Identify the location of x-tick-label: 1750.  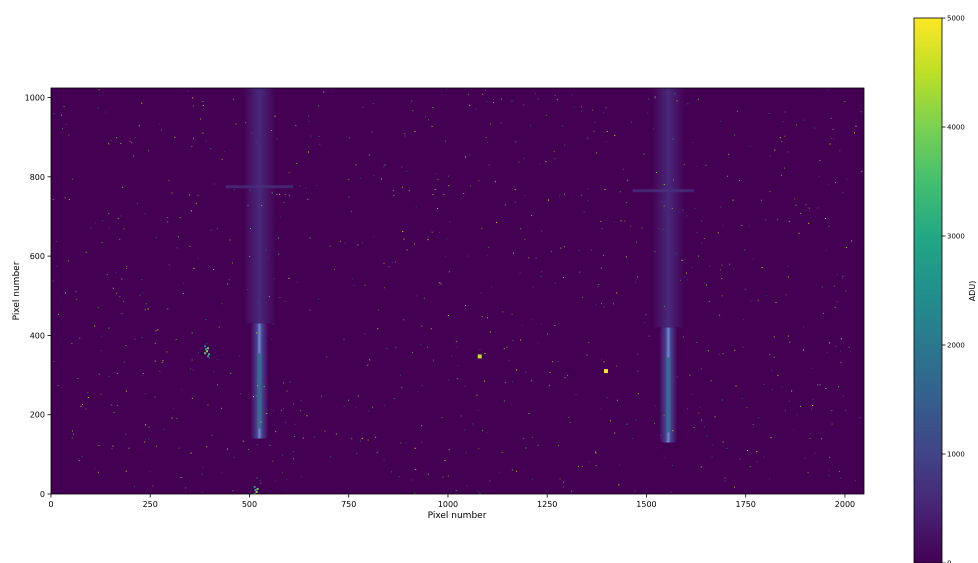
(746, 504).